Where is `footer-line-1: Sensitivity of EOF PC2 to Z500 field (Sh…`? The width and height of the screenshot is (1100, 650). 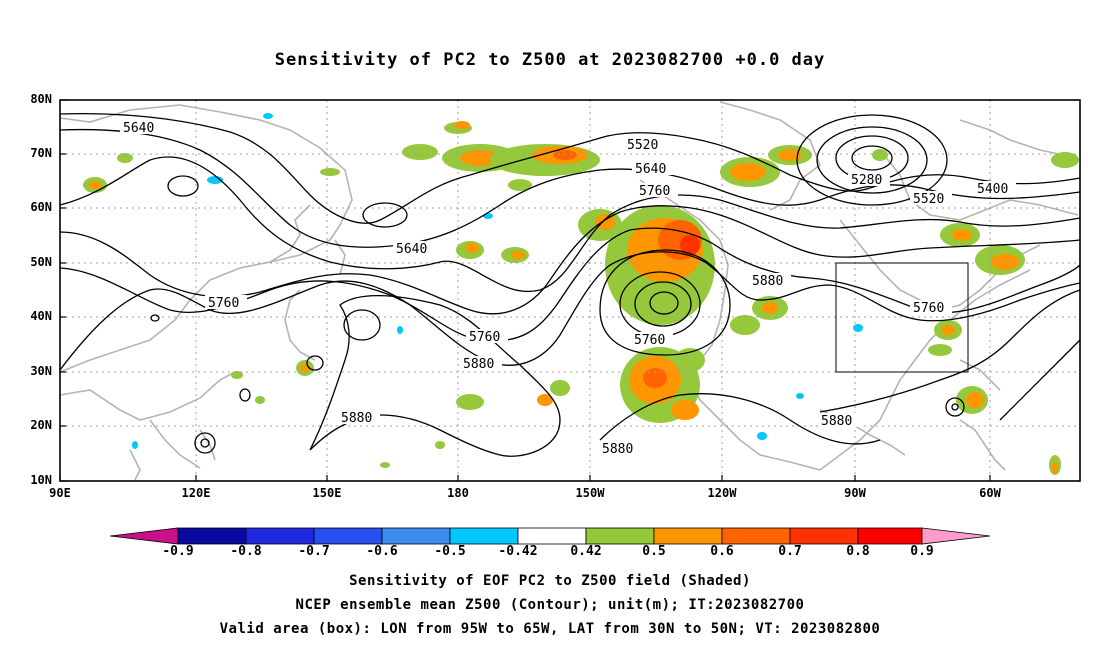 footer-line-1: Sensitivity of EOF PC2 to Z500 field (Sh… is located at coordinates (550, 581).